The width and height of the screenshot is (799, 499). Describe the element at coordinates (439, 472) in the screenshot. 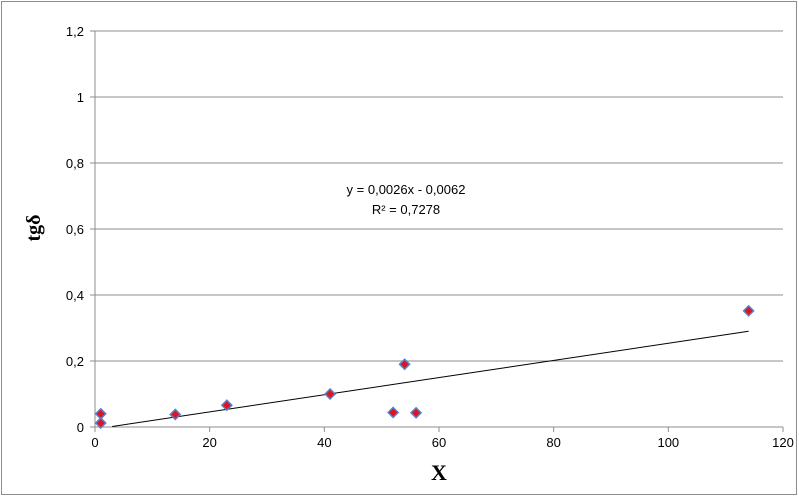

I see `x-axis-label: X` at that location.